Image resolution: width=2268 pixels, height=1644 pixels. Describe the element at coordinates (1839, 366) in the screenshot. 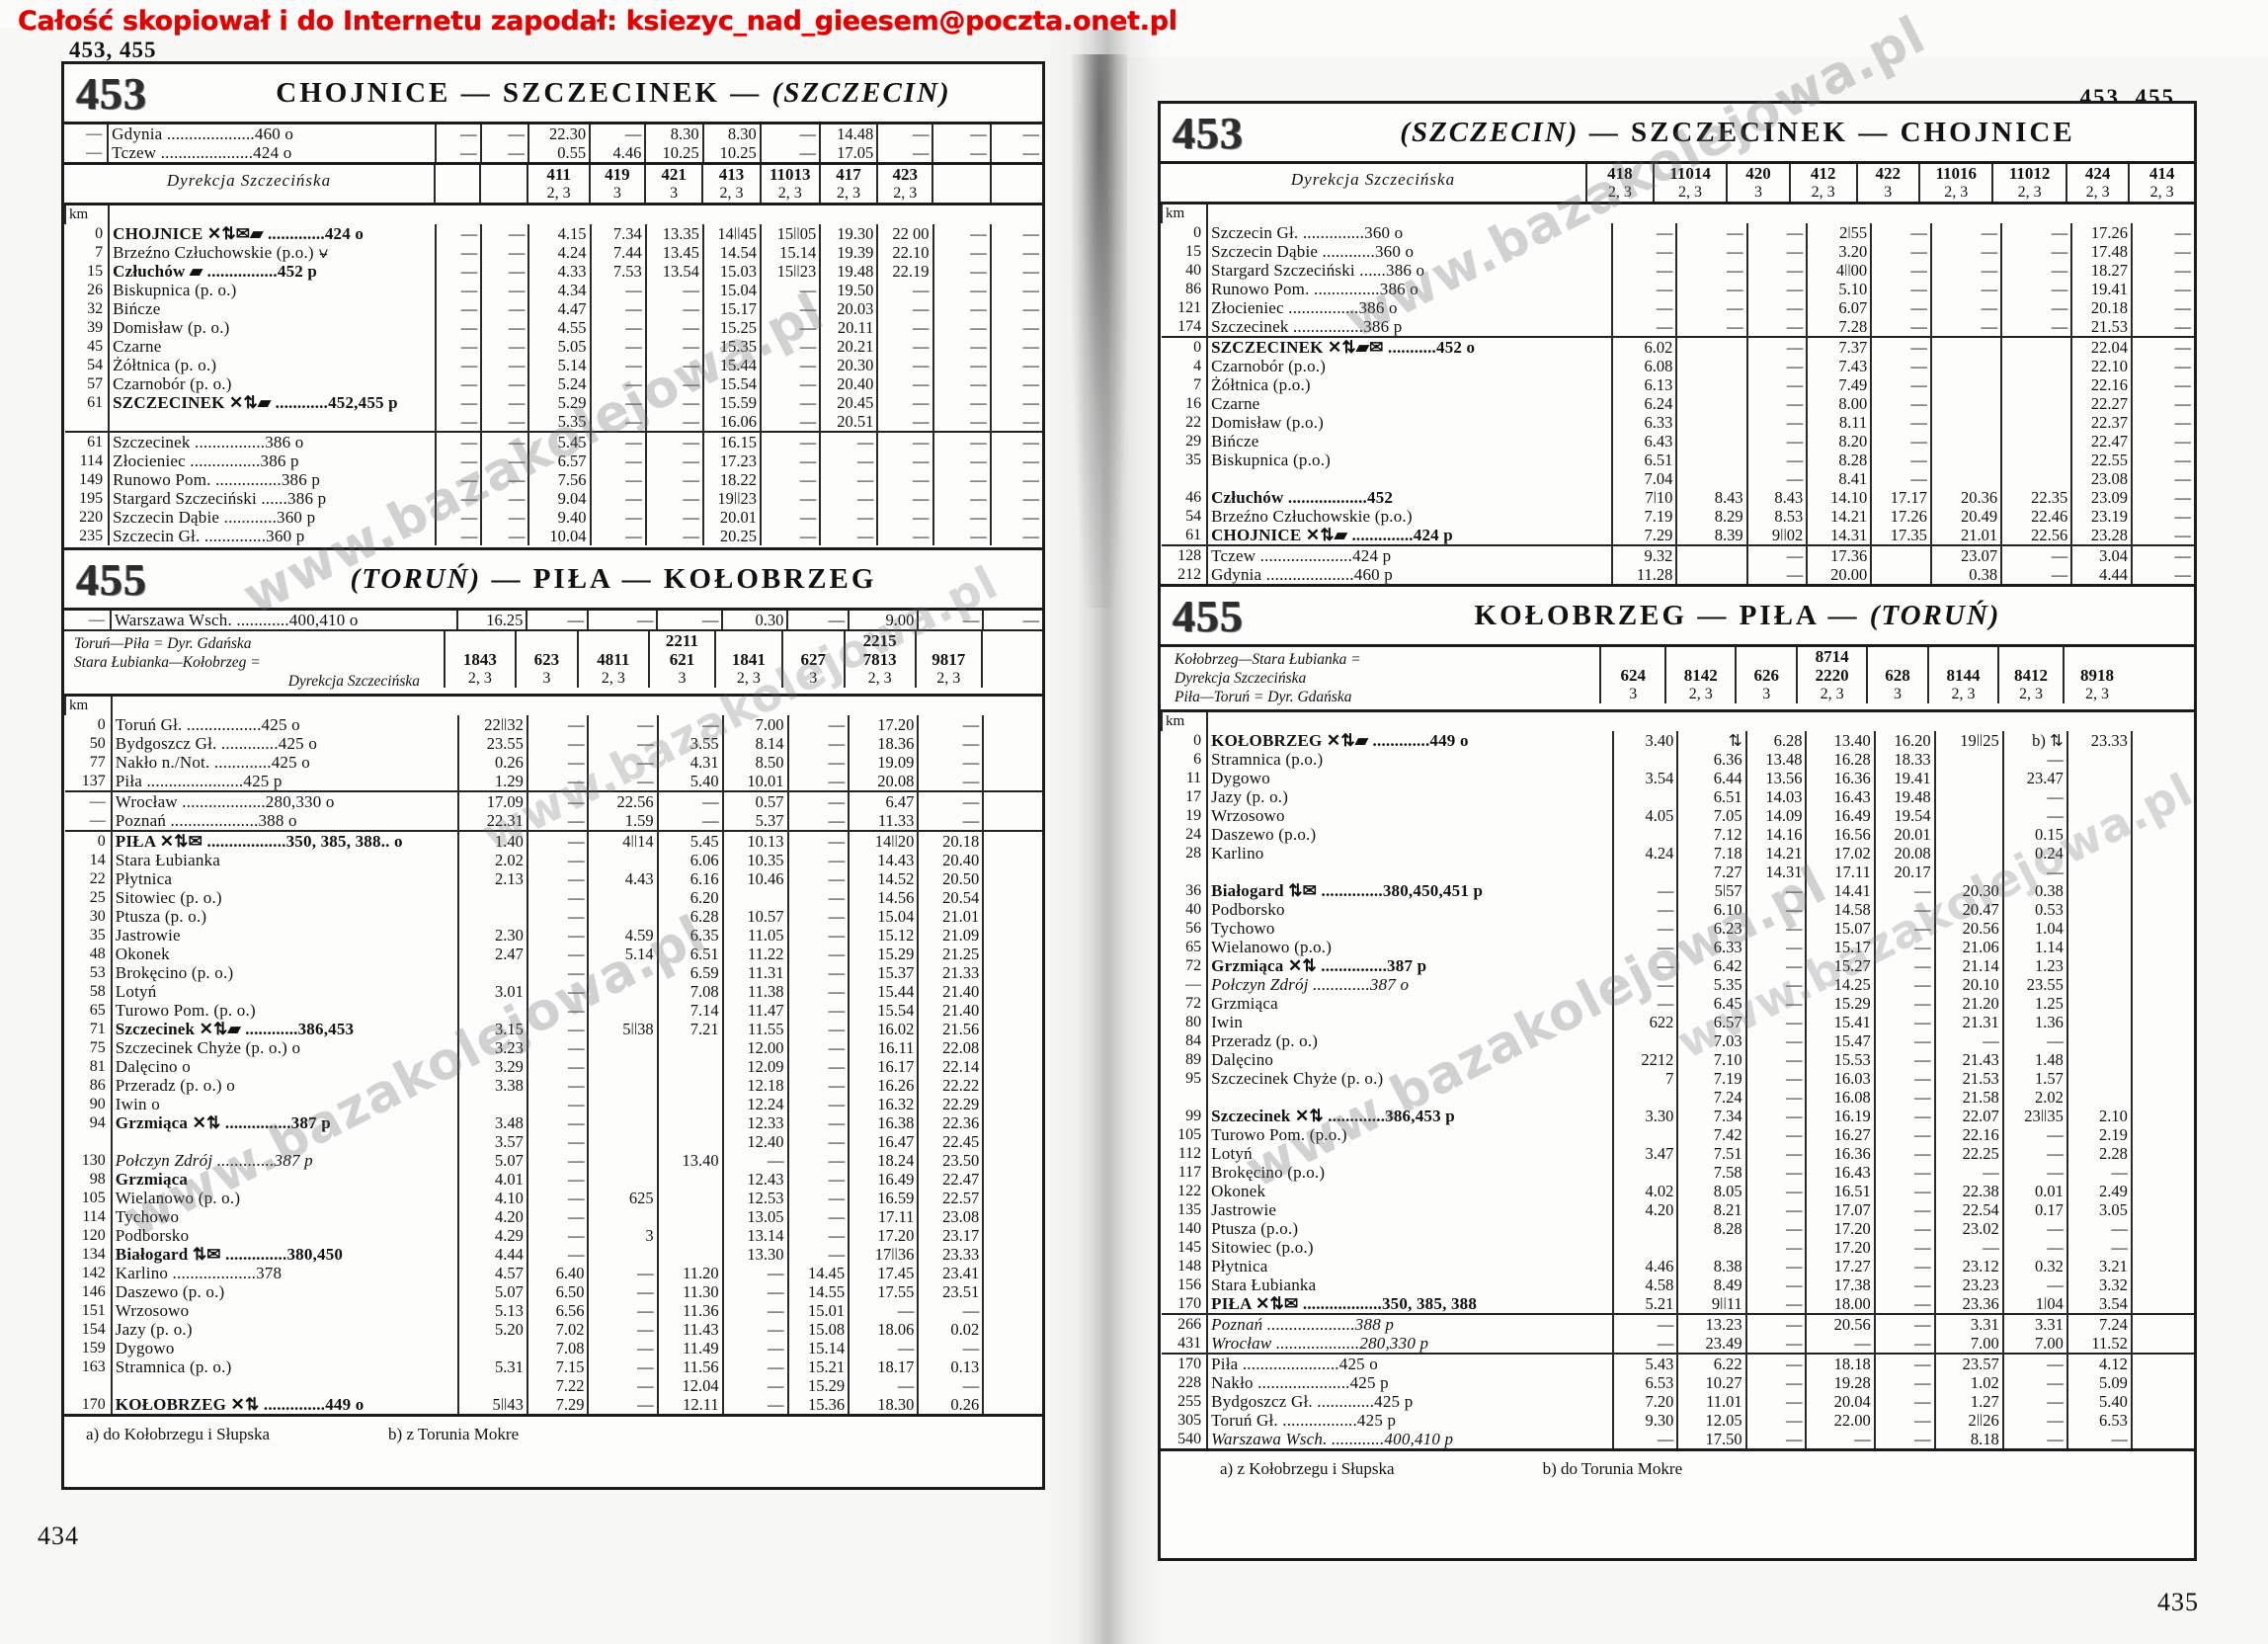

I see `time-cell: 7.43` at that location.